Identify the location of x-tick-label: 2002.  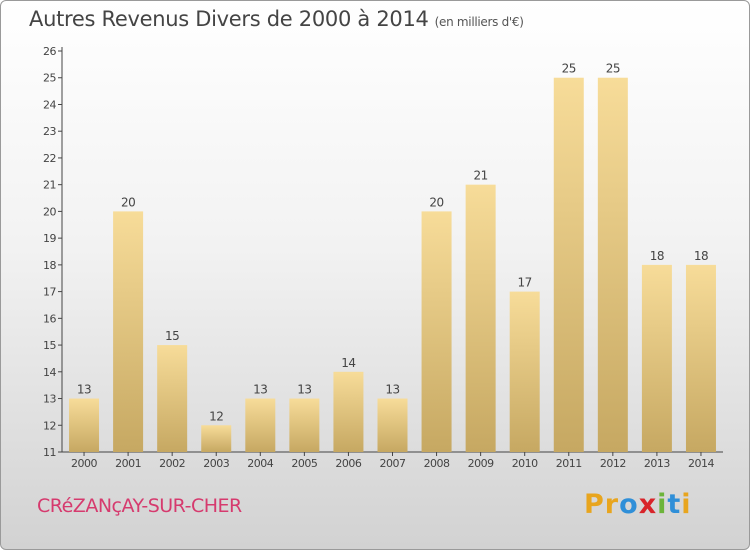
(172, 463).